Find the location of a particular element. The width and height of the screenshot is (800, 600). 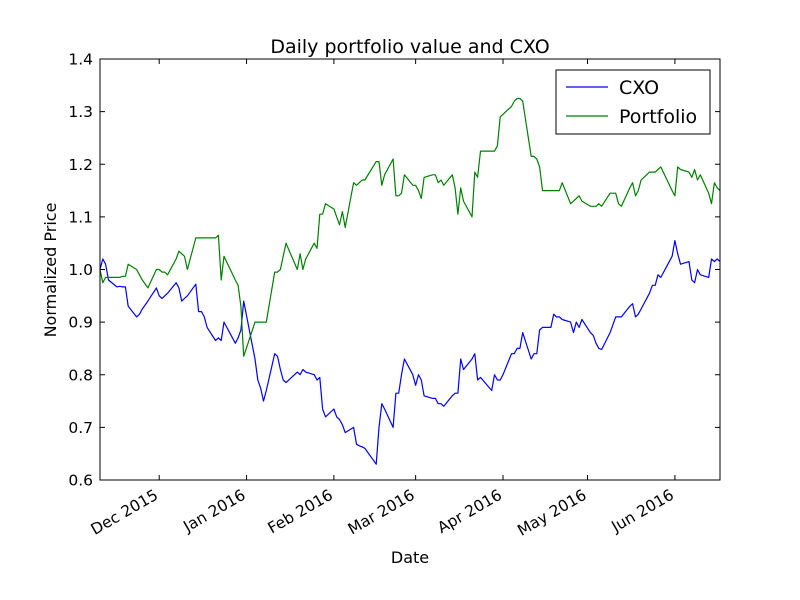

y-tick-label: 1.0 is located at coordinates (80, 270).